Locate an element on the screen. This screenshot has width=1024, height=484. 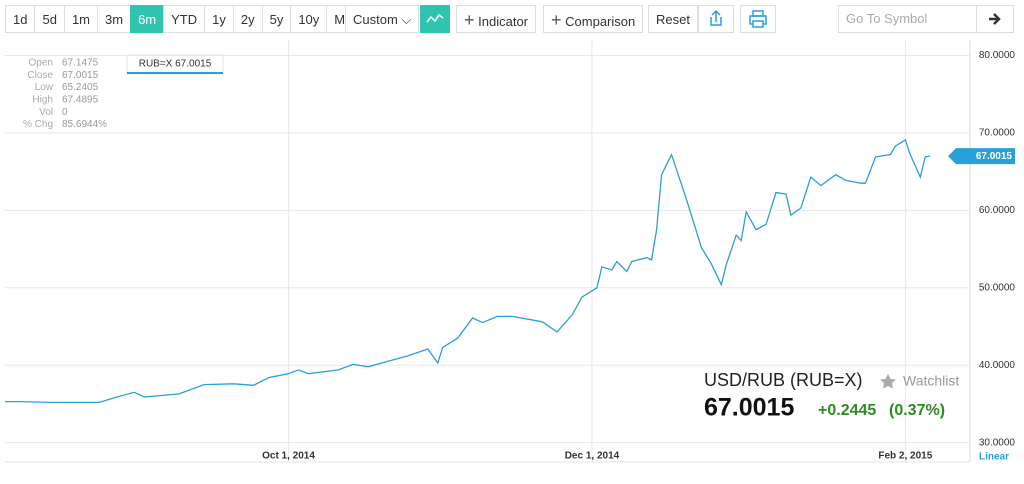
x-tick-label: Dec 1, 2014 is located at coordinates (592, 456).